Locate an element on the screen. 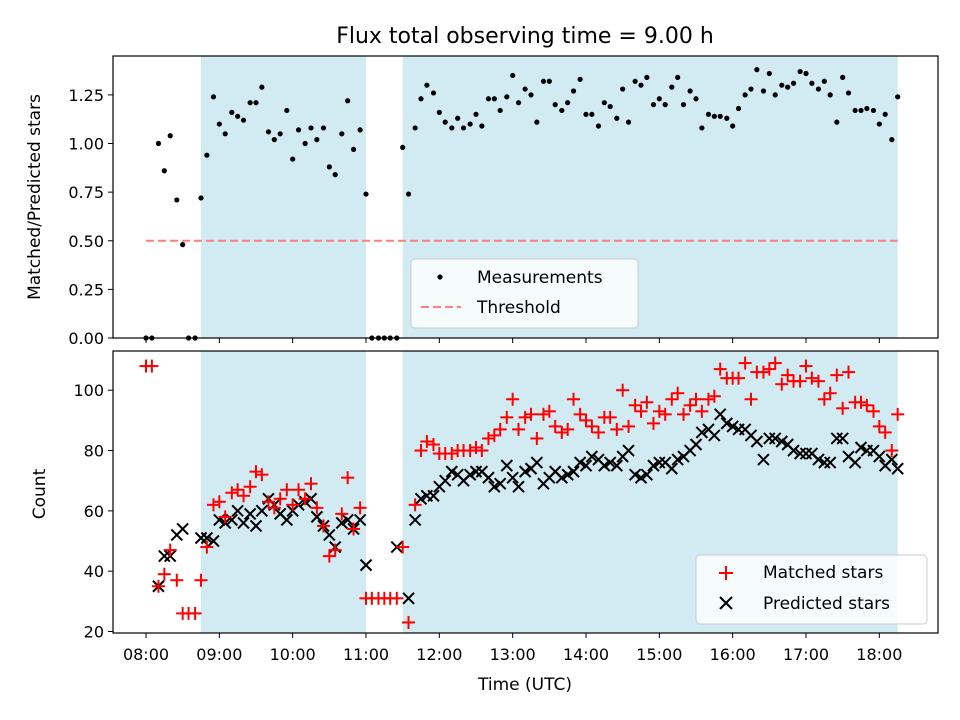  y-tick-label: 1.25 is located at coordinates (86, 95).